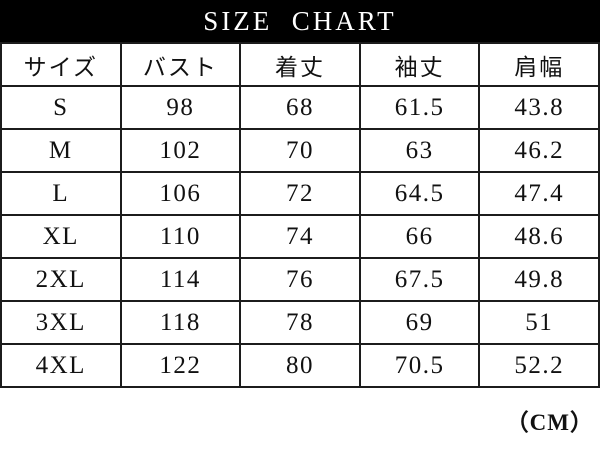 The width and height of the screenshot is (600, 452). Describe the element at coordinates (61, 322) in the screenshot. I see `size-cell: 3XL` at that location.